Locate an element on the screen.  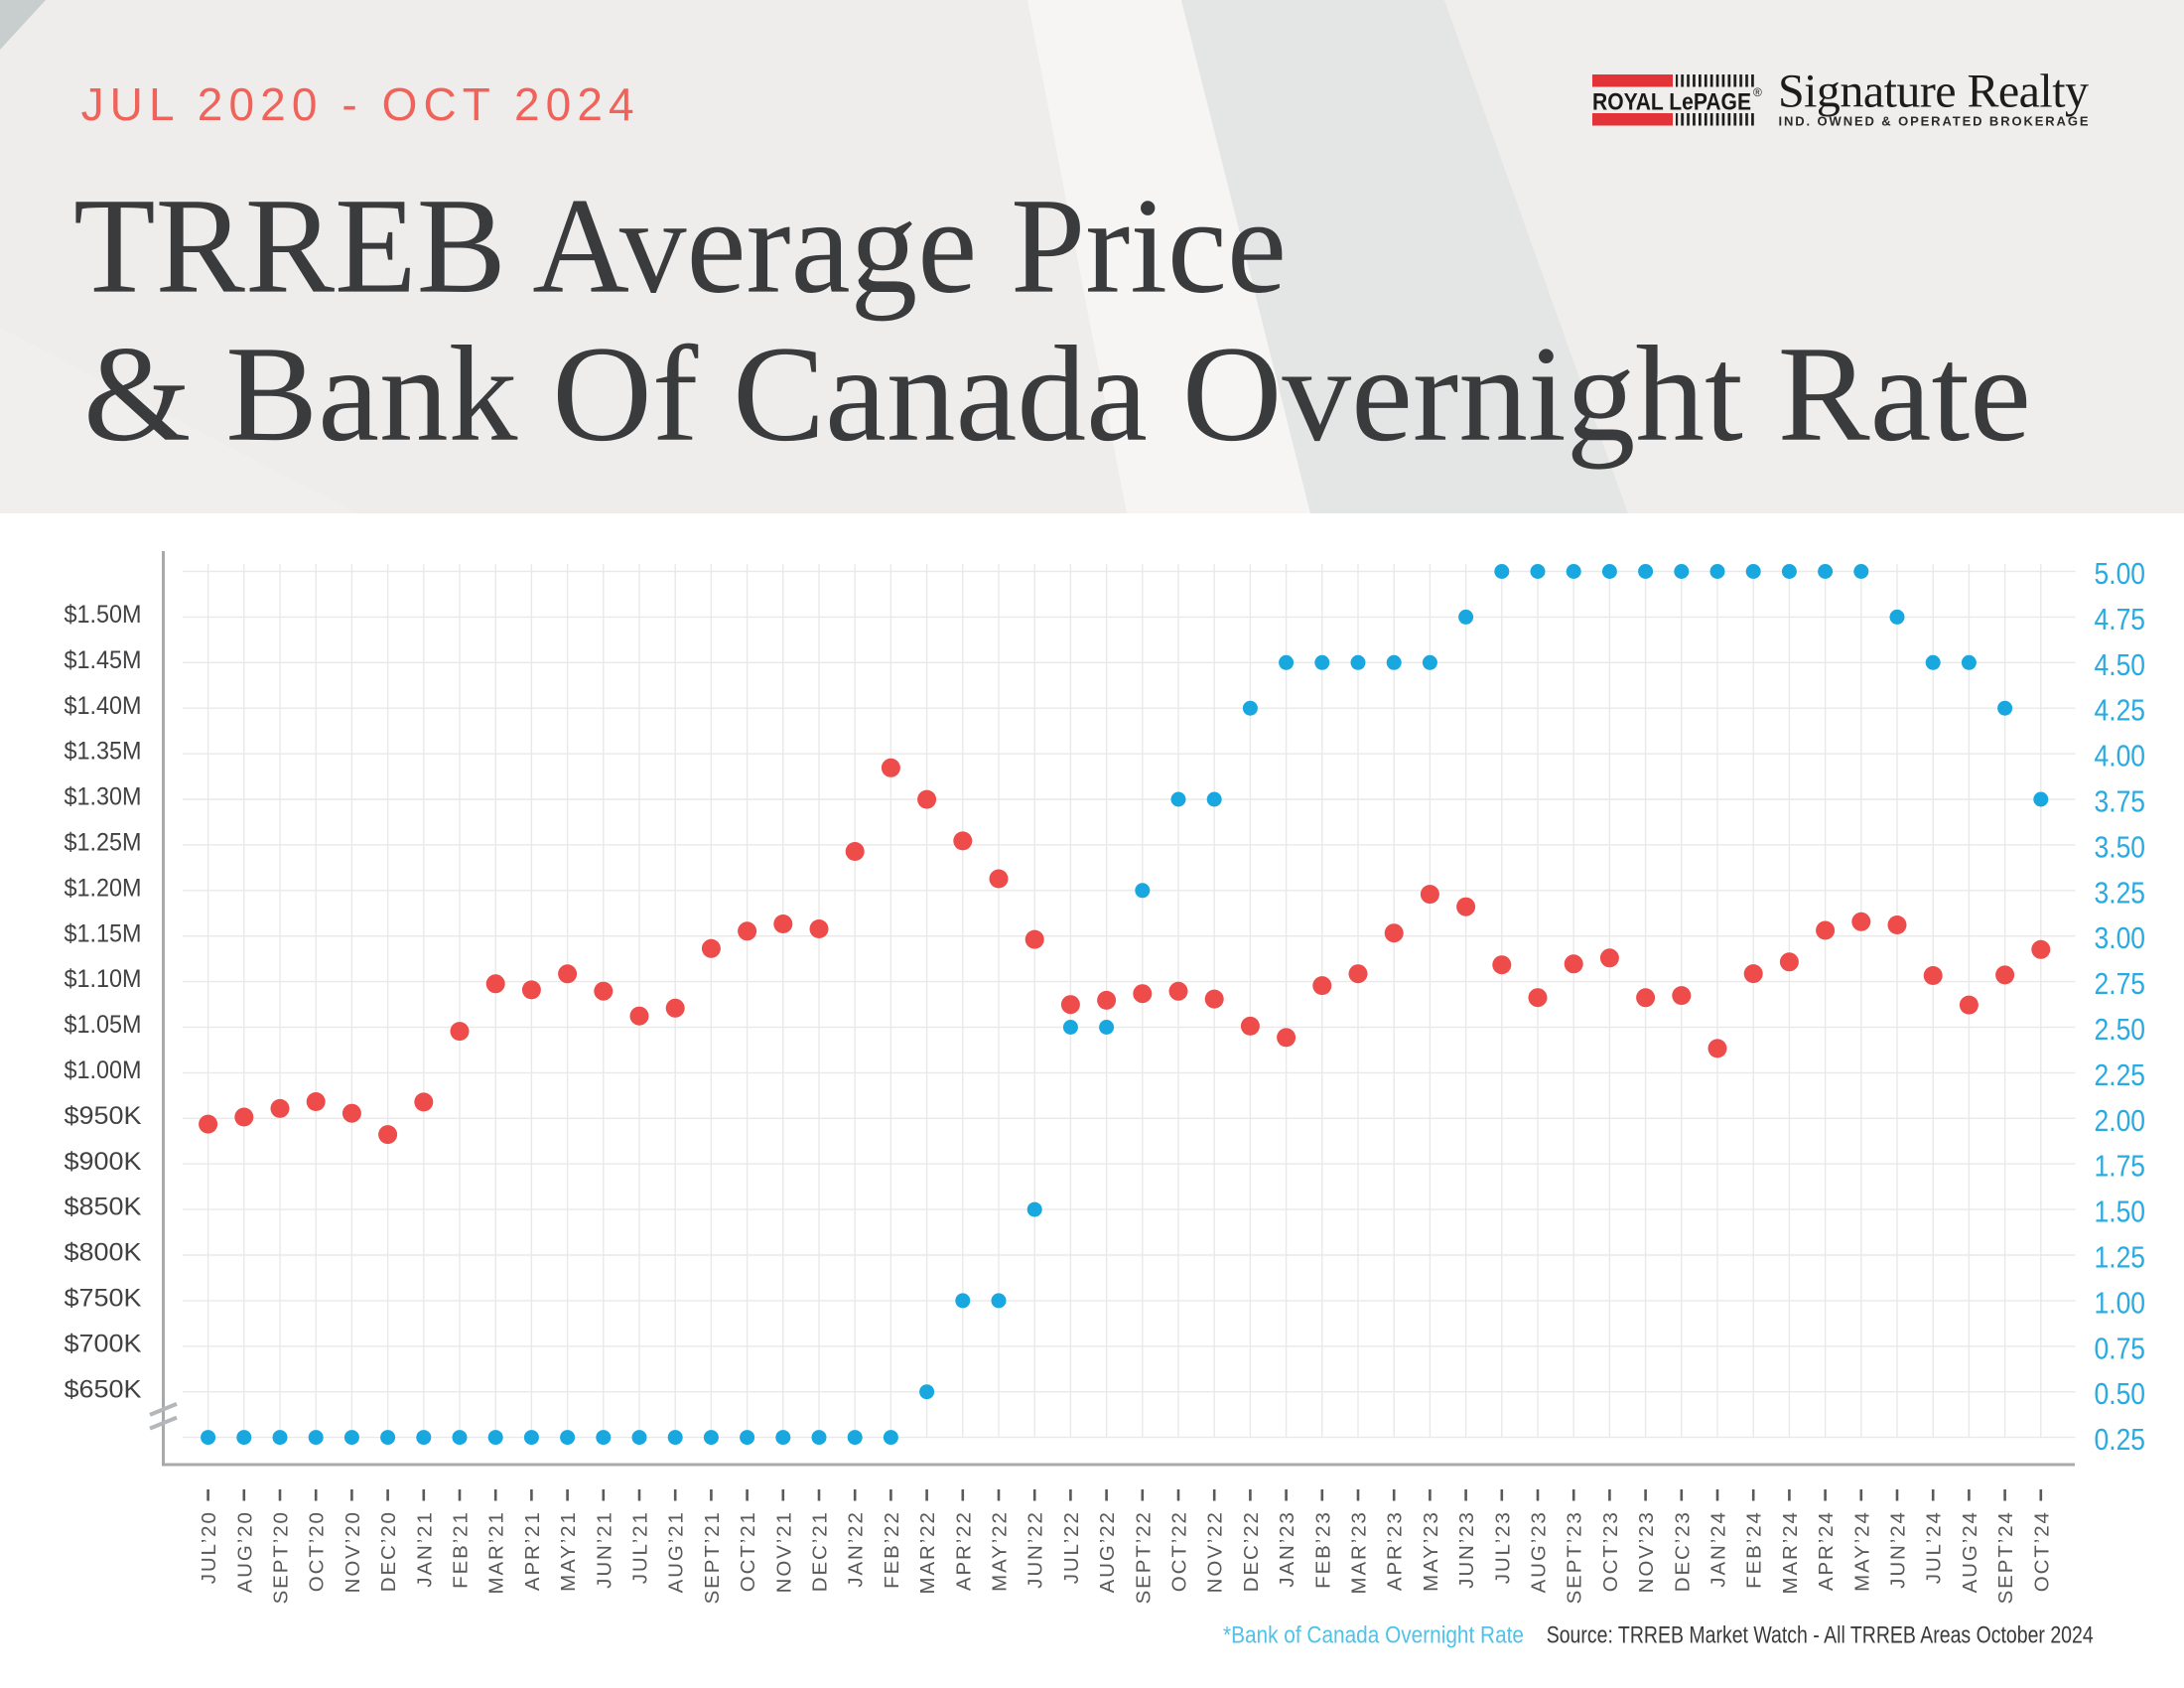
svg-text: SEPT’22 is located at coordinates (1143, 1557).